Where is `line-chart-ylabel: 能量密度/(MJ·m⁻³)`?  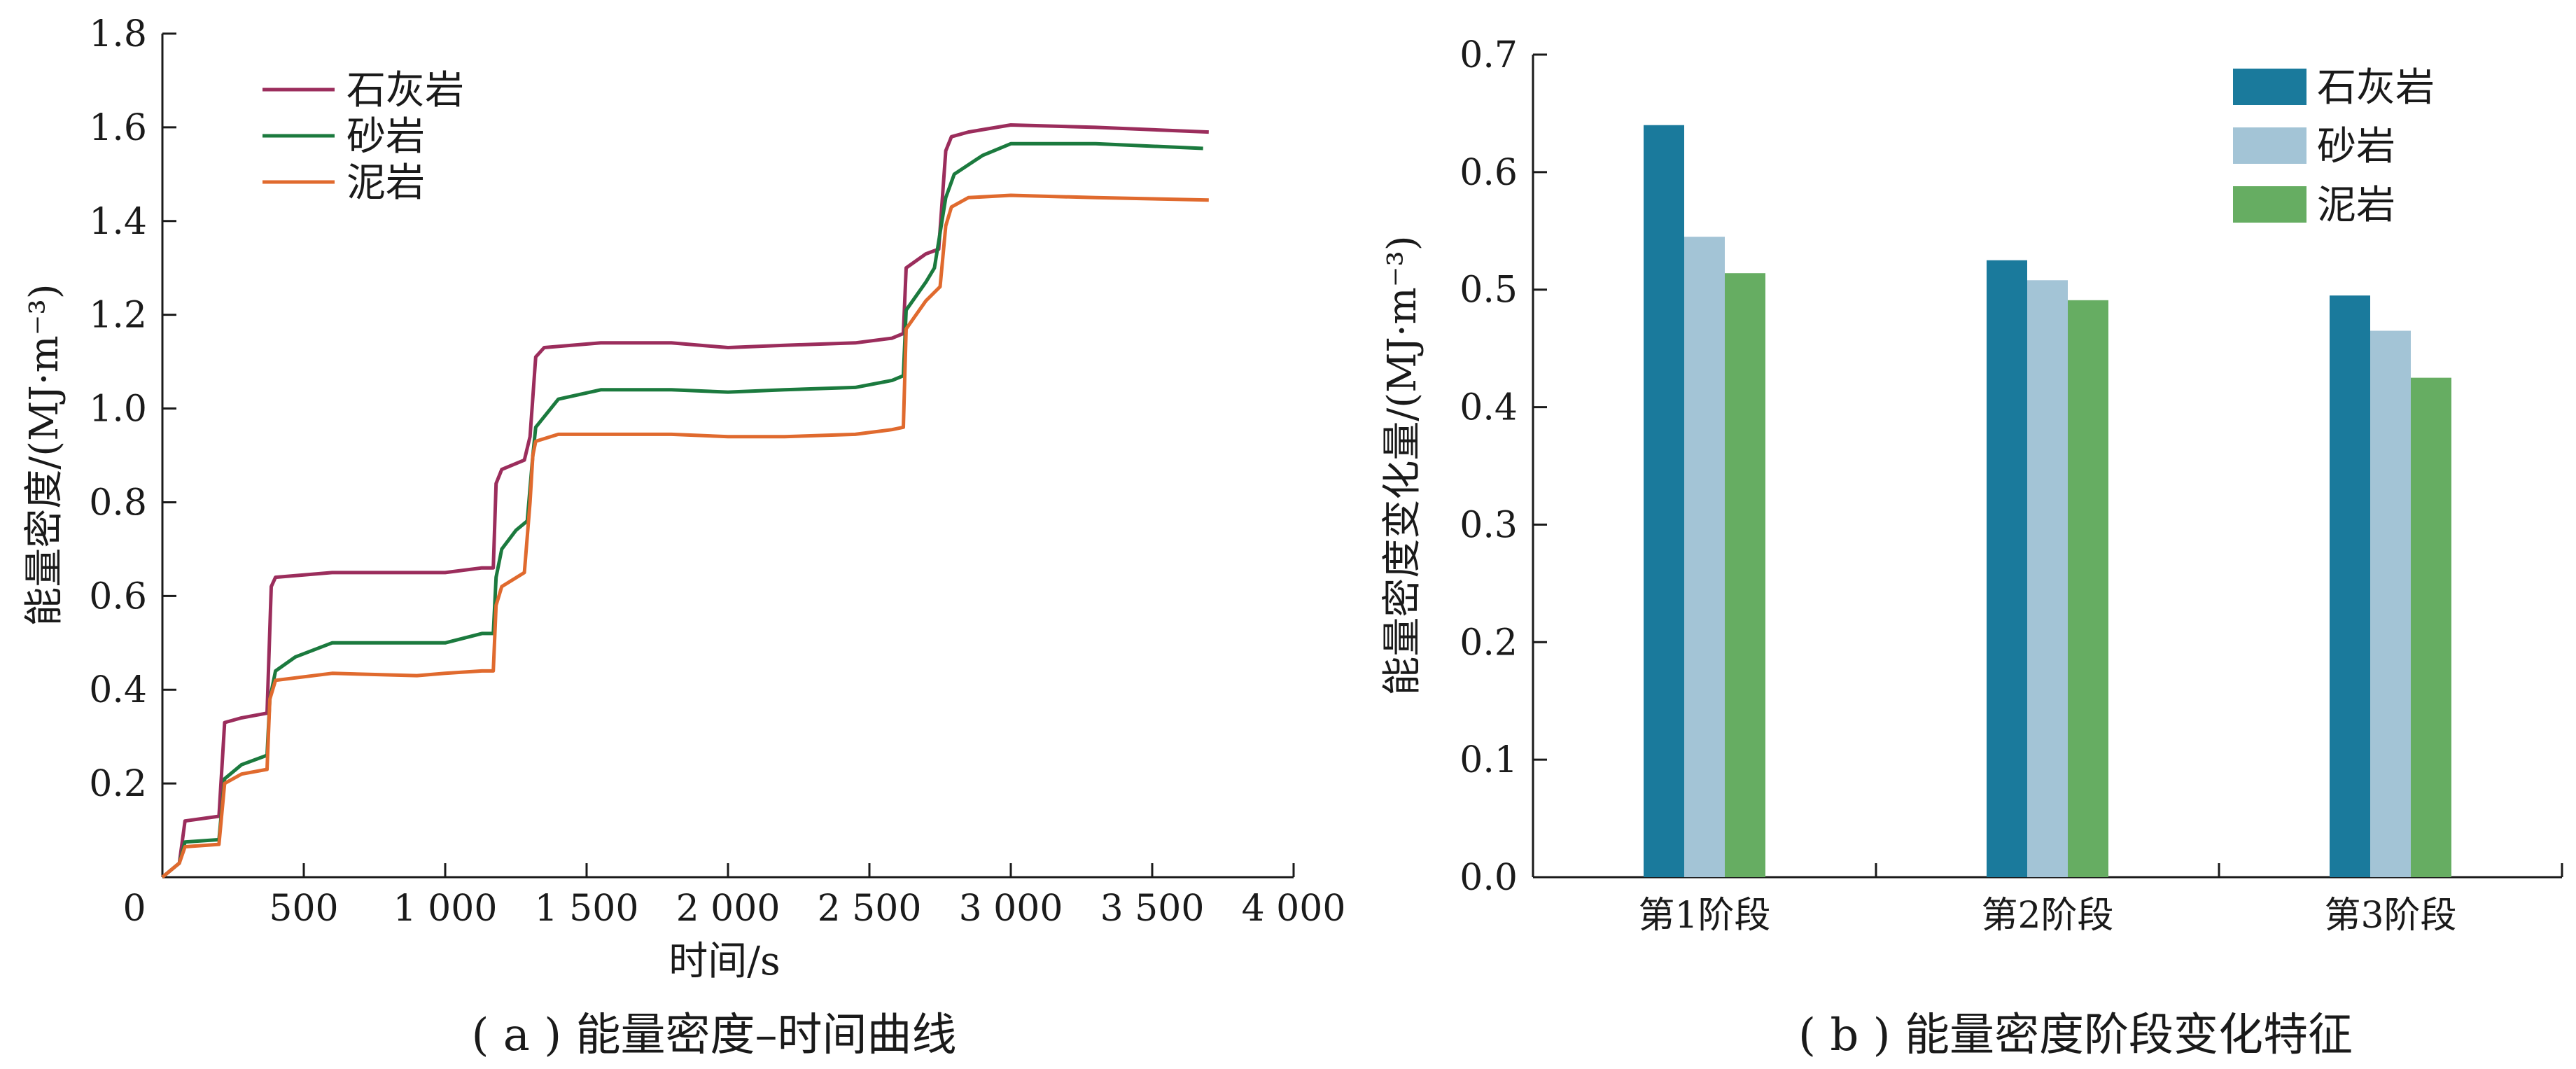 line-chart-ylabel: 能量密度/(MJ·m⁻³) is located at coordinates (44, 455).